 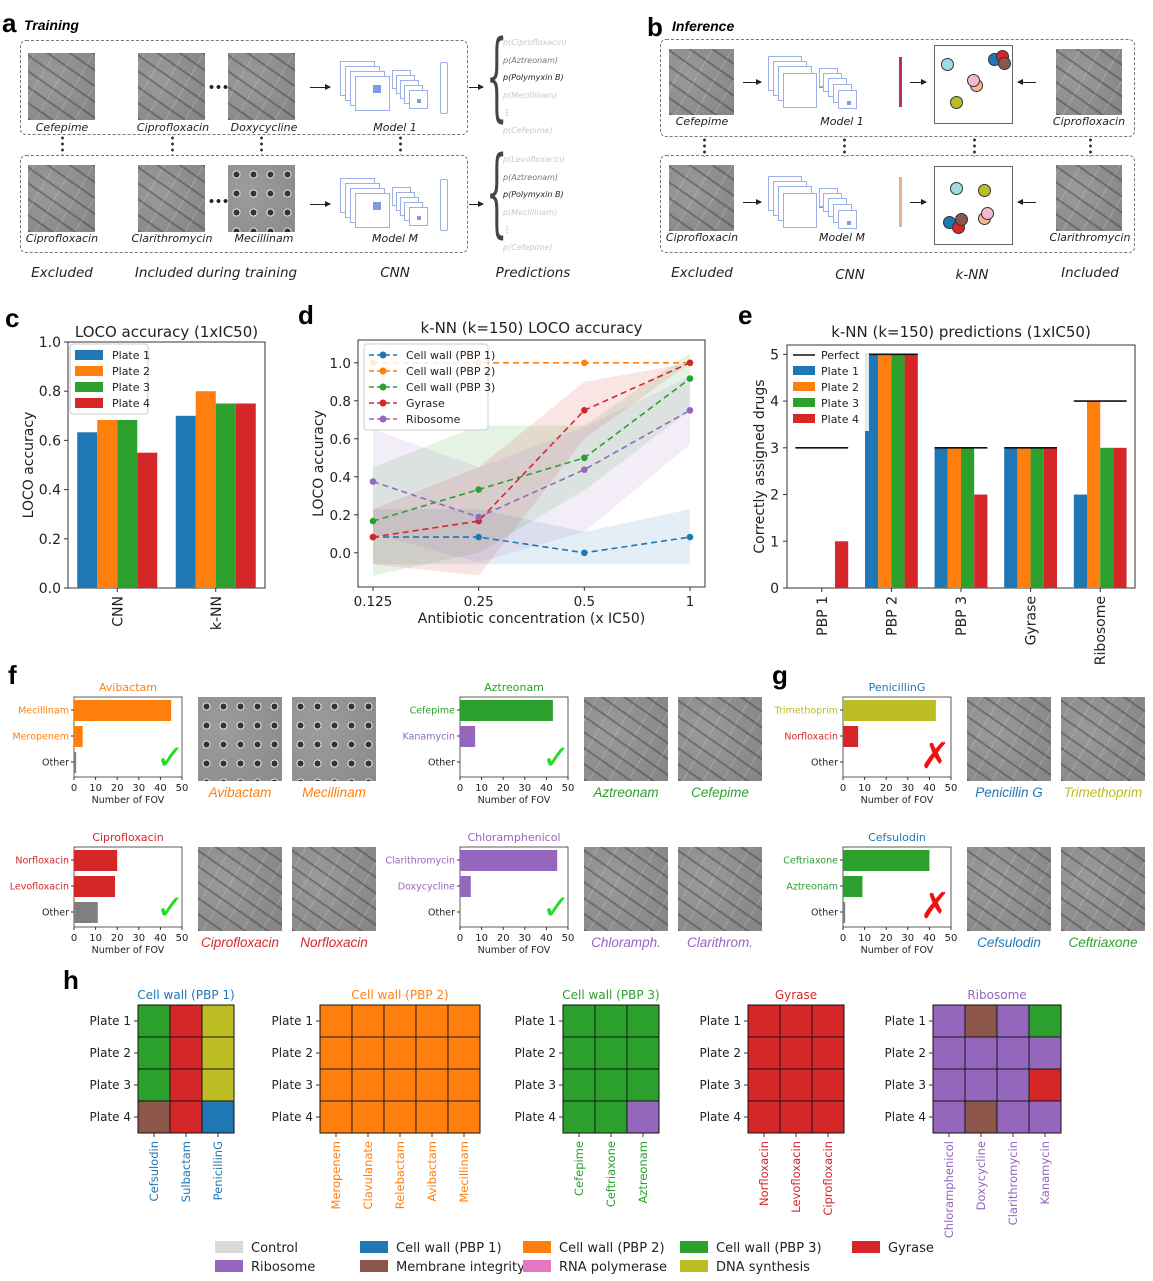 I want to click on chart-title: Ciprofloxacin, so click(x=127, y=837).